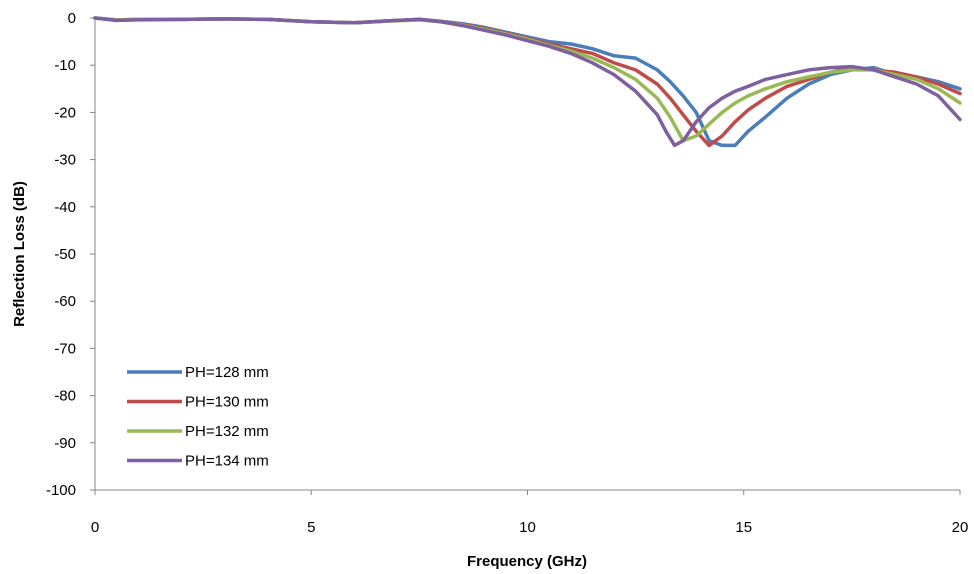 The image size is (974, 574). What do you see at coordinates (72, 18) in the screenshot?
I see `y-tick-label: 0` at bounding box center [72, 18].